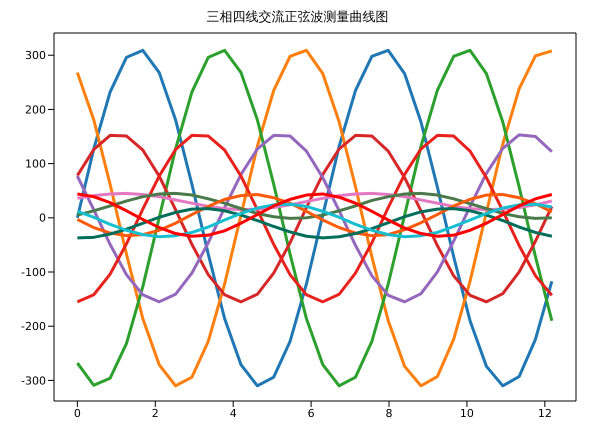  Describe the element at coordinates (35, 55) in the screenshot. I see `y-tick-label: 300` at that location.